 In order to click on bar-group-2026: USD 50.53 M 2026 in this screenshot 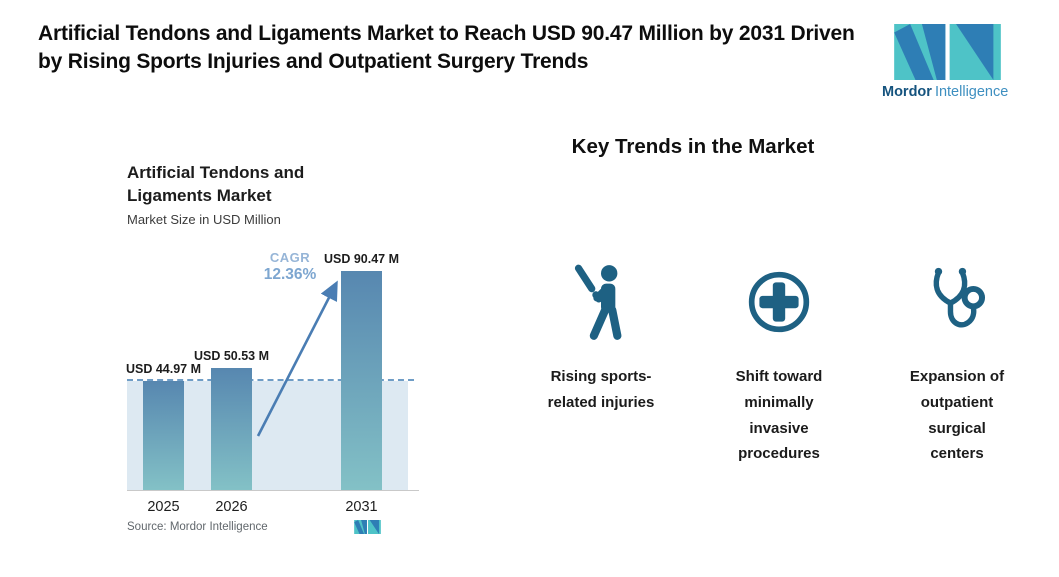, I will do `click(231, 432)`.